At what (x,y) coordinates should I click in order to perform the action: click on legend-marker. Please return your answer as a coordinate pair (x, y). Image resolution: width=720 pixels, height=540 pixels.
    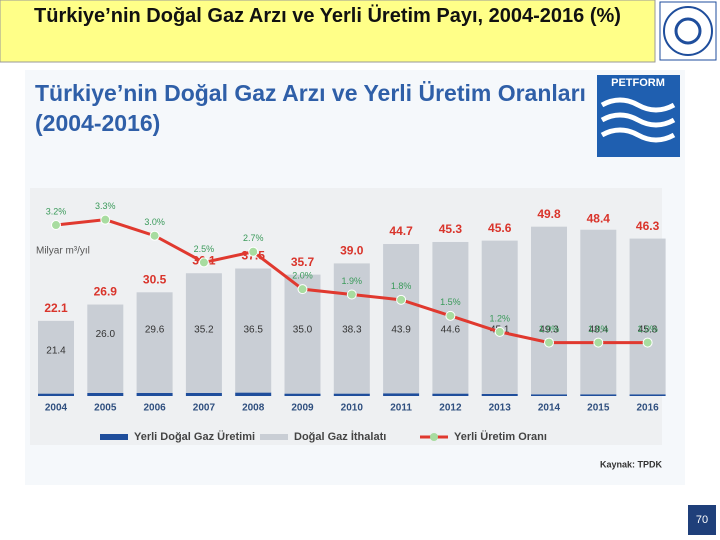
    Looking at the image, I should click on (434, 437).